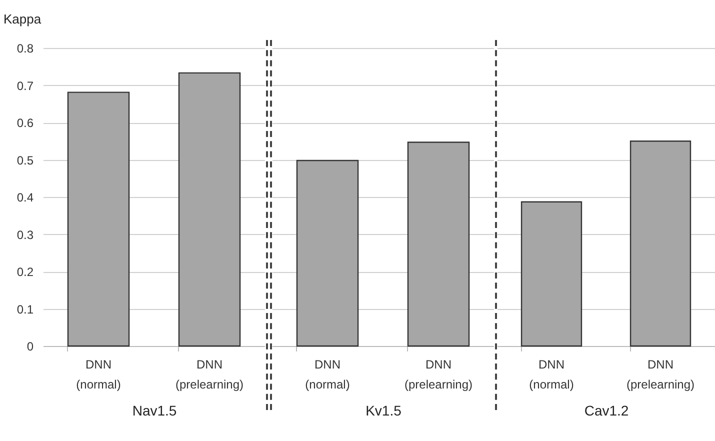 This screenshot has width=715, height=441. I want to click on y-tick-label: 0.4, so click(25, 197).